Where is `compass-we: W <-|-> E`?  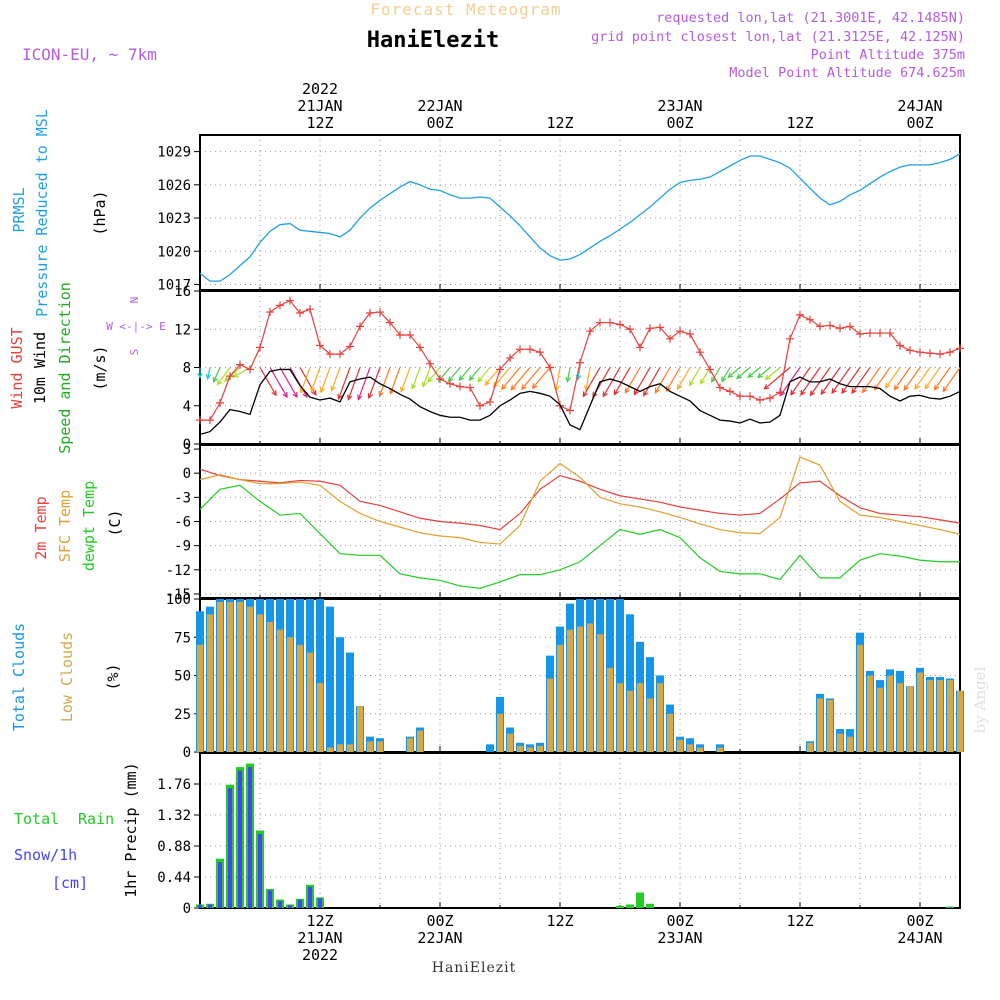
compass-we: W <-|-> E is located at coordinates (136, 326).